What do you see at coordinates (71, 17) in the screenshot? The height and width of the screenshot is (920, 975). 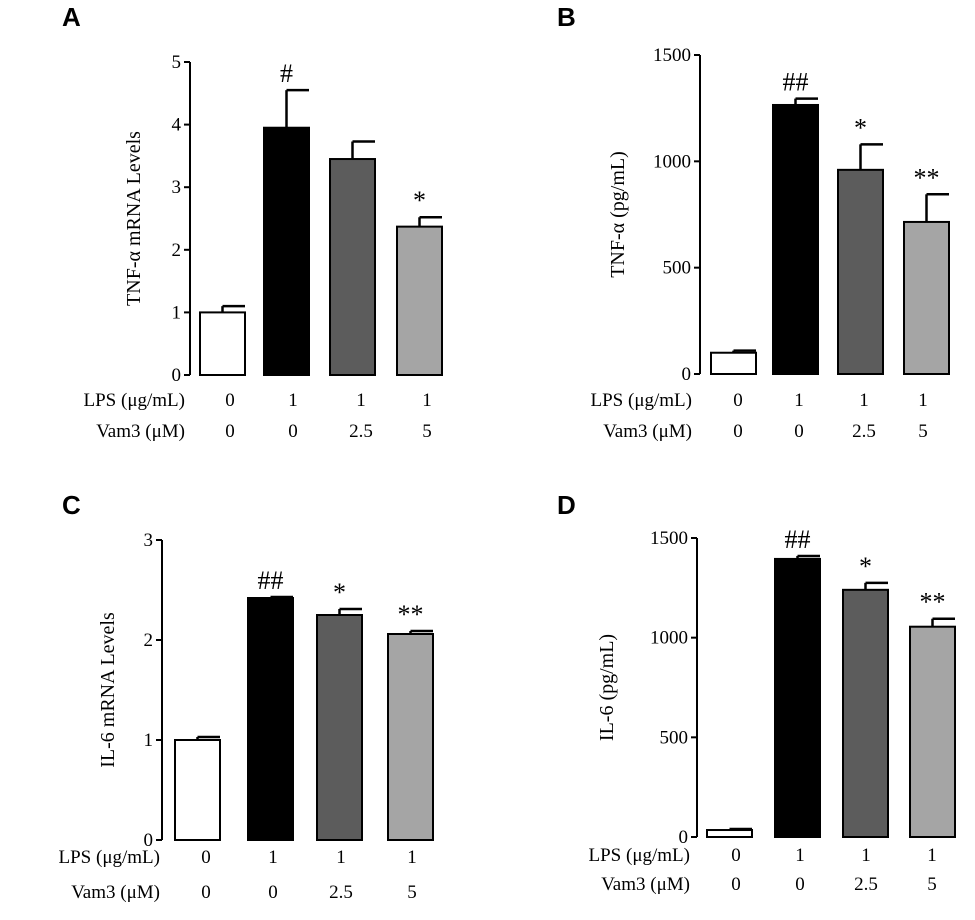 I see `panel-letter-a: A` at bounding box center [71, 17].